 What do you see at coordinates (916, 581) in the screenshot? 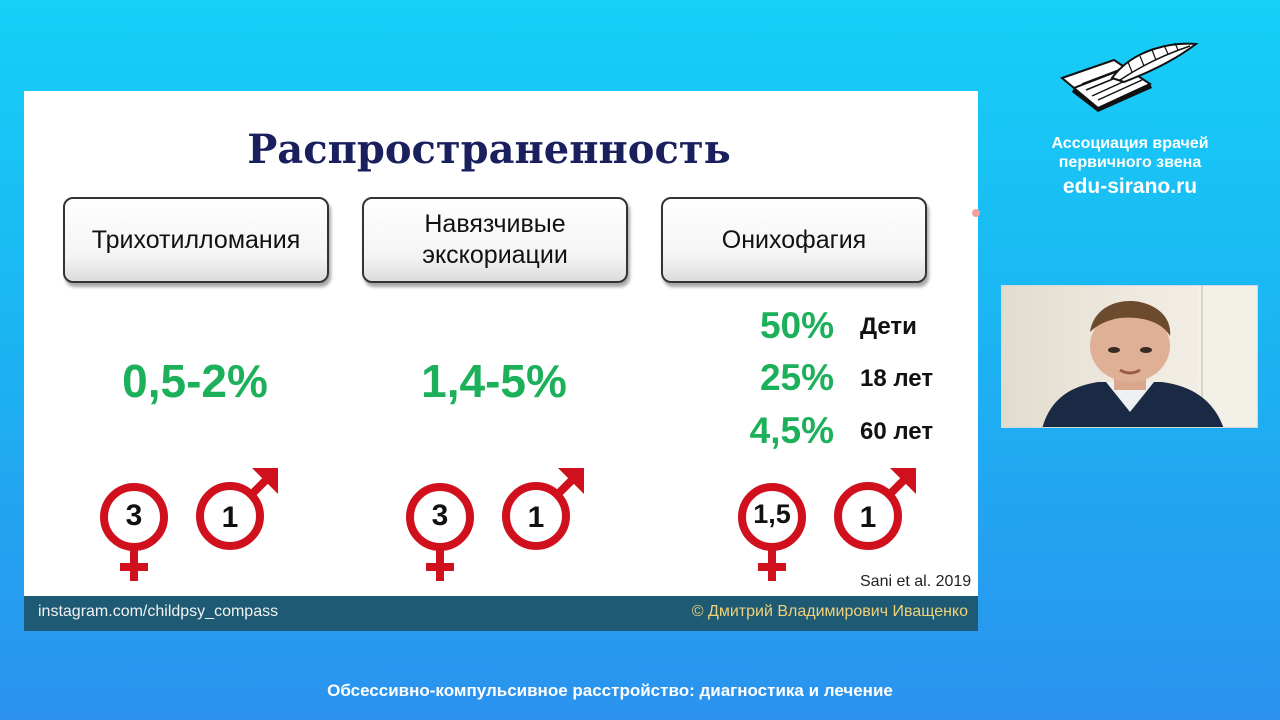
I see `citation: Sani et al. 2019` at bounding box center [916, 581].